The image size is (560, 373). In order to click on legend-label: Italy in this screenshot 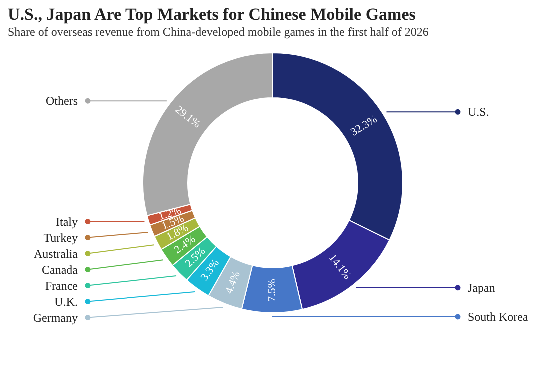, I will do `click(67, 221)`.